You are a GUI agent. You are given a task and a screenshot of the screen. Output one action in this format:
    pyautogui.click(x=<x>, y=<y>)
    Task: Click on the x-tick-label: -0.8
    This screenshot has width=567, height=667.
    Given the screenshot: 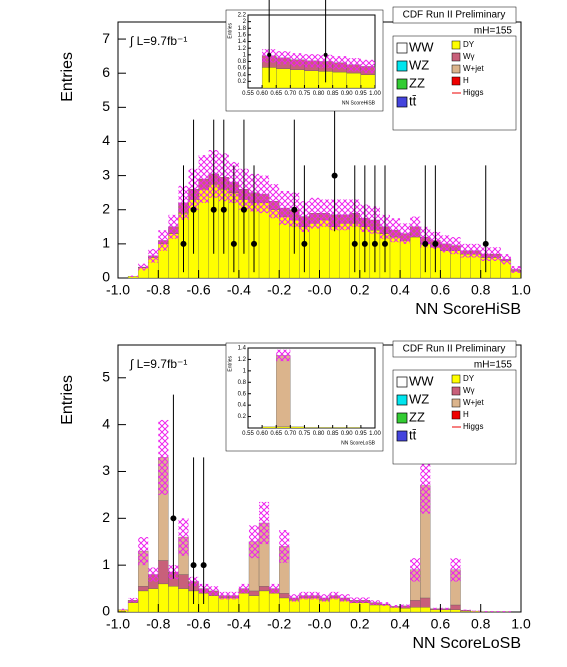 What is the action you would take?
    pyautogui.click(x=158, y=623)
    